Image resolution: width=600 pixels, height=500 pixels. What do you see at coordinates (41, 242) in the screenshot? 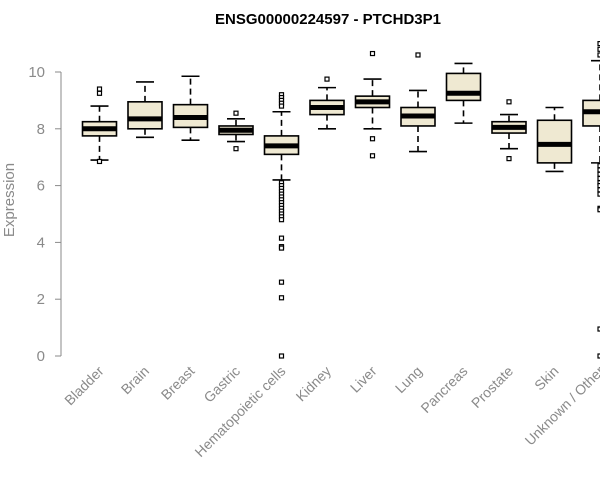
I see `y-tick-label: 4` at bounding box center [41, 242].